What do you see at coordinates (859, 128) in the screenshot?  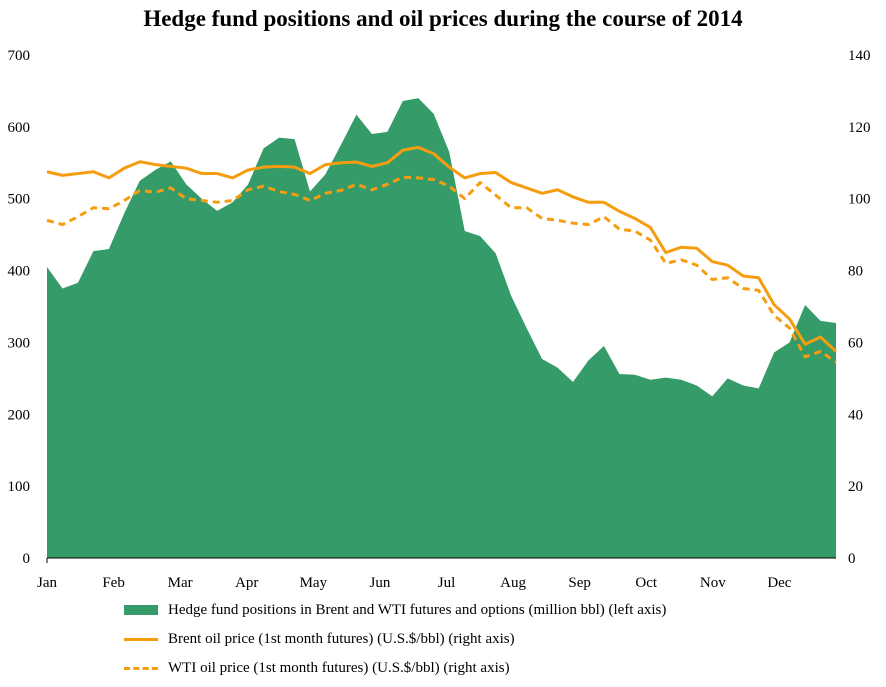 I see `y-right-tick-label: 120` at bounding box center [859, 128].